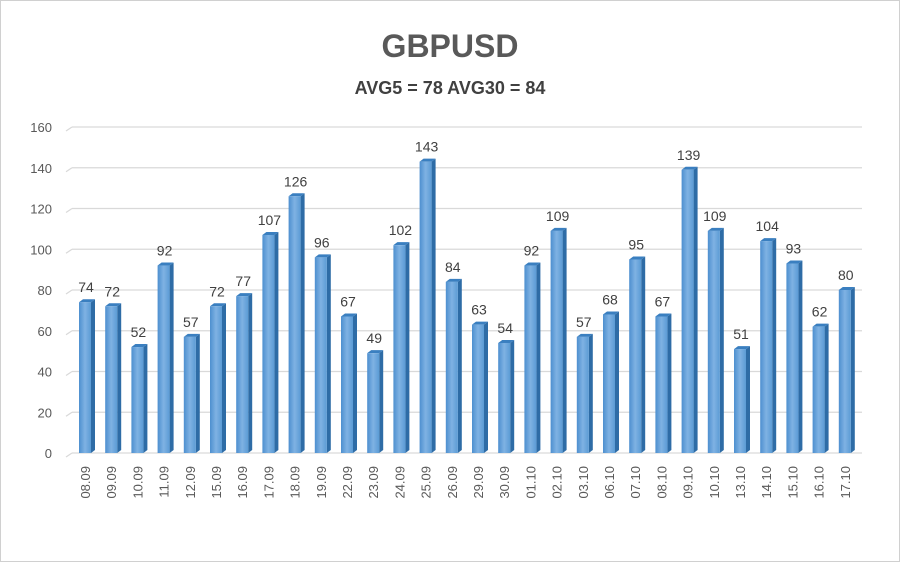  What do you see at coordinates (557, 482) in the screenshot?
I see `x-tick-label: 02.10` at bounding box center [557, 482].